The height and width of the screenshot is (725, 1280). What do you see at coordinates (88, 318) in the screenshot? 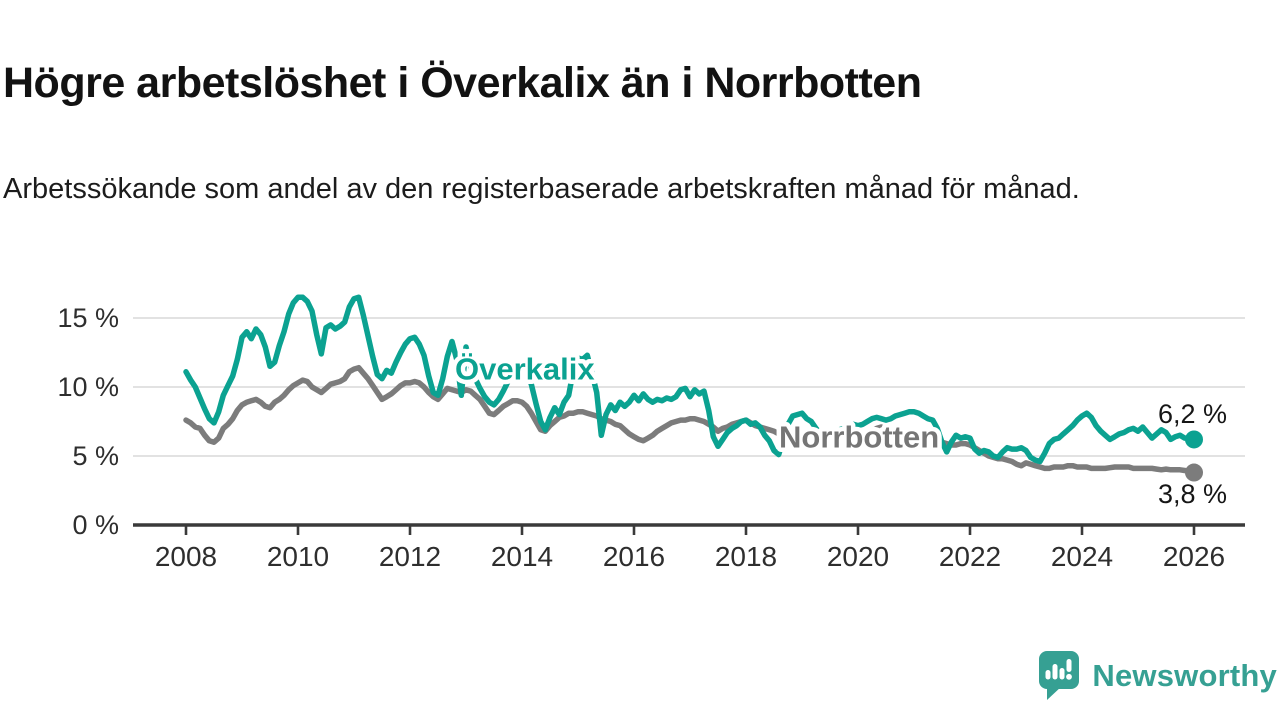
I see `y-tick-label: 15 %` at bounding box center [88, 318].